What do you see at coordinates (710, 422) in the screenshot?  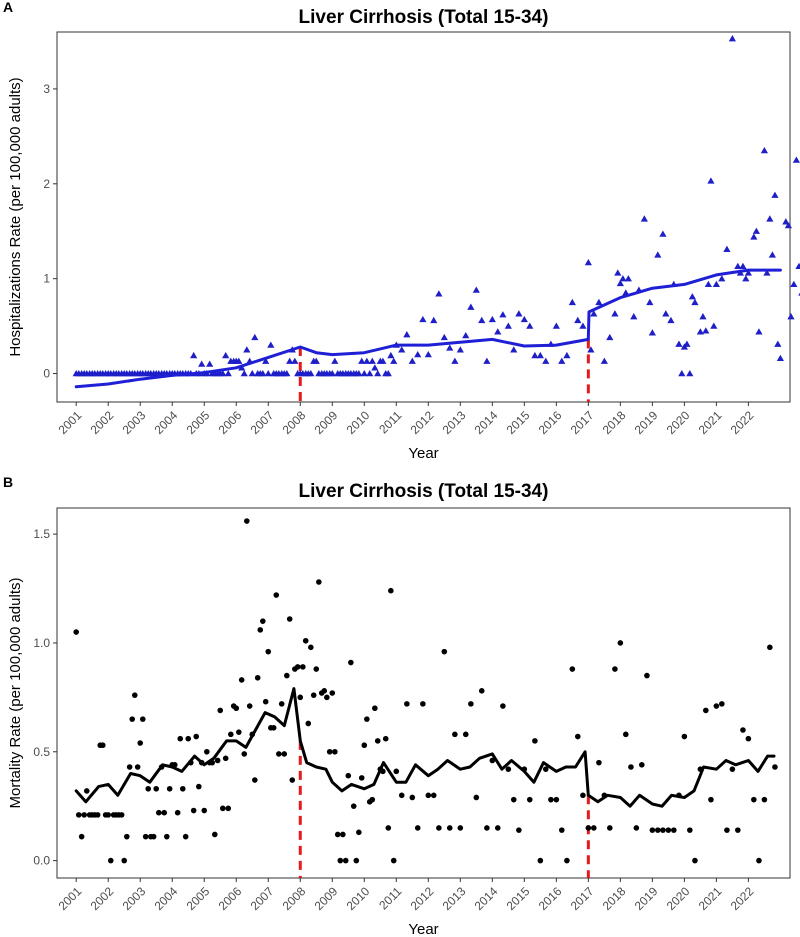 I see `panel-a-x-tick-label: 2021` at bounding box center [710, 422].